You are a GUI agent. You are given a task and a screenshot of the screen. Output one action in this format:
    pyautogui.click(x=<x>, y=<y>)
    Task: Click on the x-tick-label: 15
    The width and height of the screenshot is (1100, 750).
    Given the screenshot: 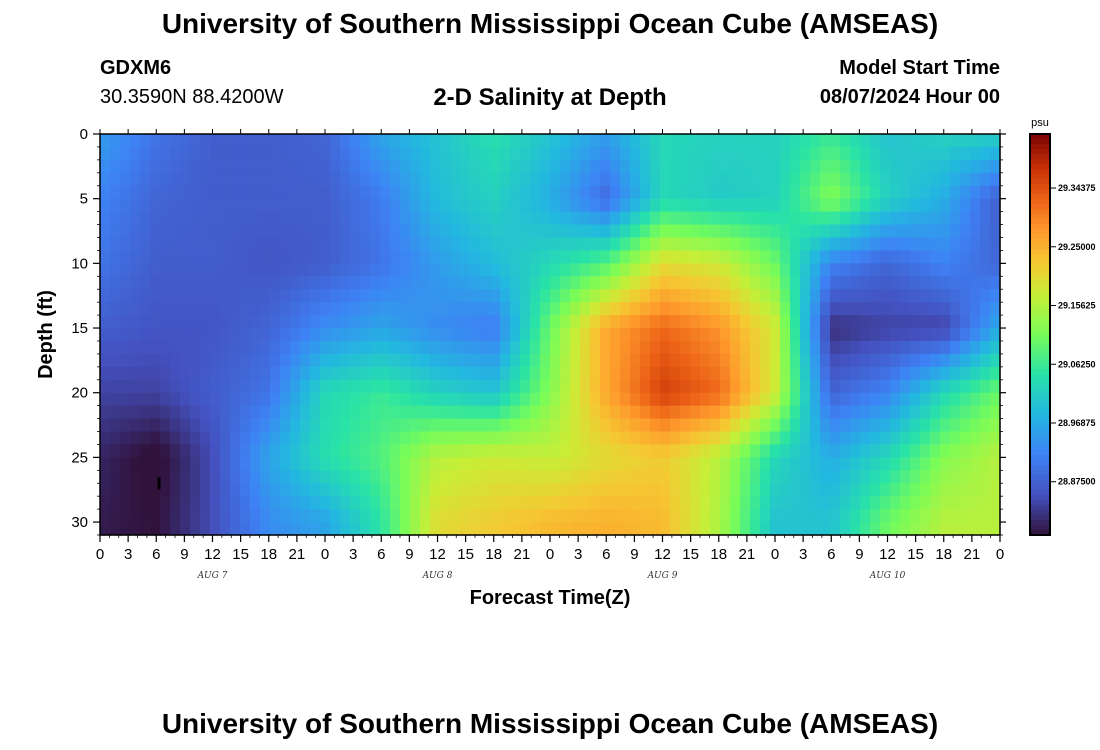 What is the action you would take?
    pyautogui.click(x=465, y=554)
    